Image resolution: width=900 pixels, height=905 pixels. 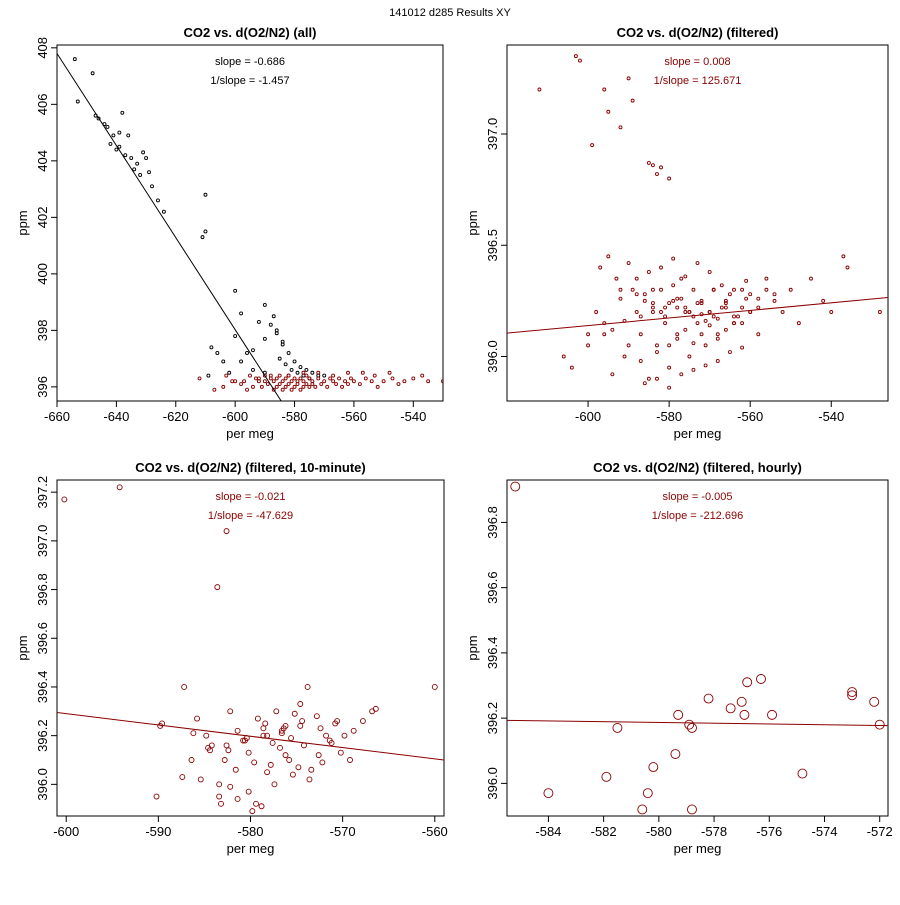 What do you see at coordinates (320, 381) in the screenshot?
I see `series-filtered` at bounding box center [320, 381].